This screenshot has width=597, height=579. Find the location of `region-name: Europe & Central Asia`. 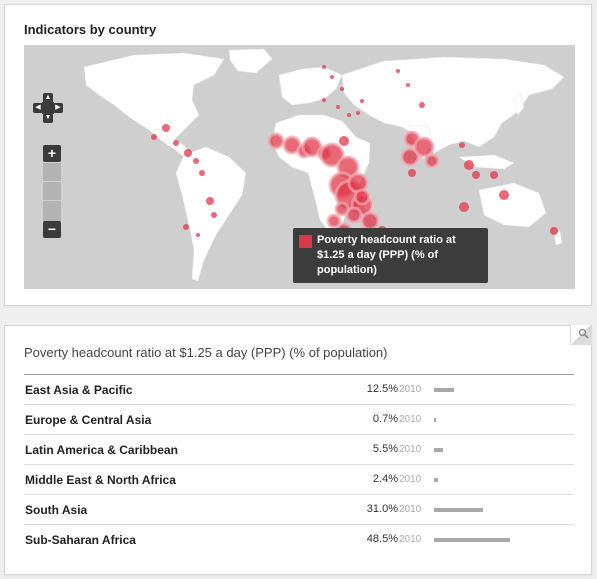

region-name: Europe & Central Asia is located at coordinates (88, 420).